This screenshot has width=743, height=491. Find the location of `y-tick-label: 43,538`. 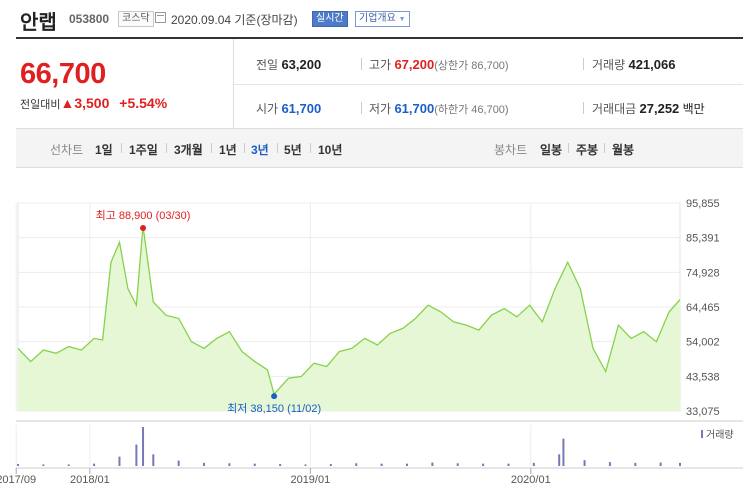

y-tick-label: 43,538 is located at coordinates (703, 377).